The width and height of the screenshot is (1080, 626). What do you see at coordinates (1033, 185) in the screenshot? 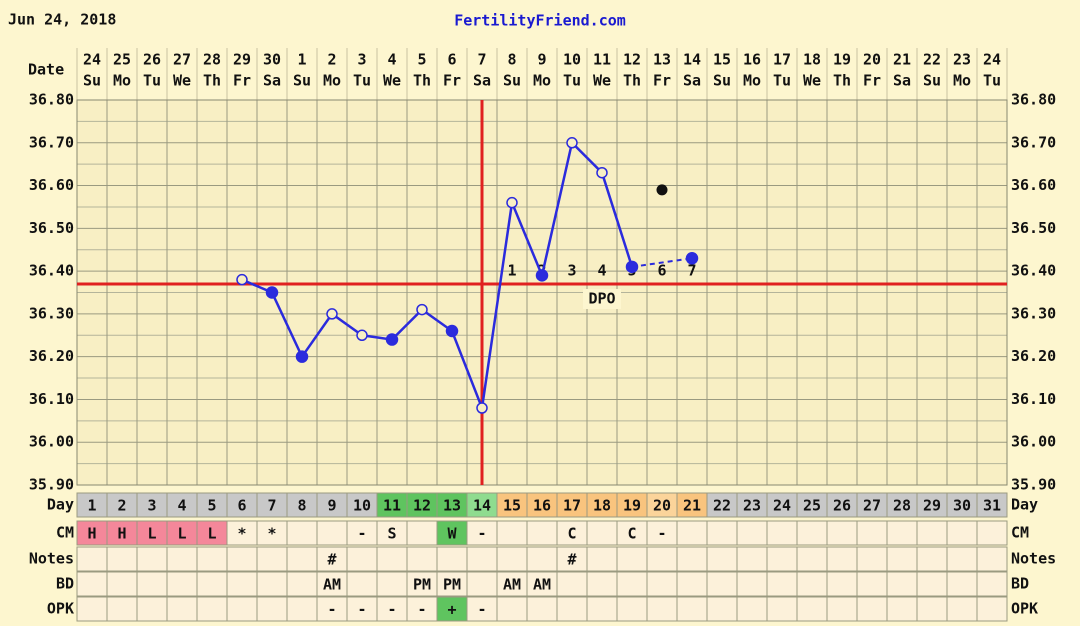
I see `y-tick-label-right: 36.60` at bounding box center [1033, 185].